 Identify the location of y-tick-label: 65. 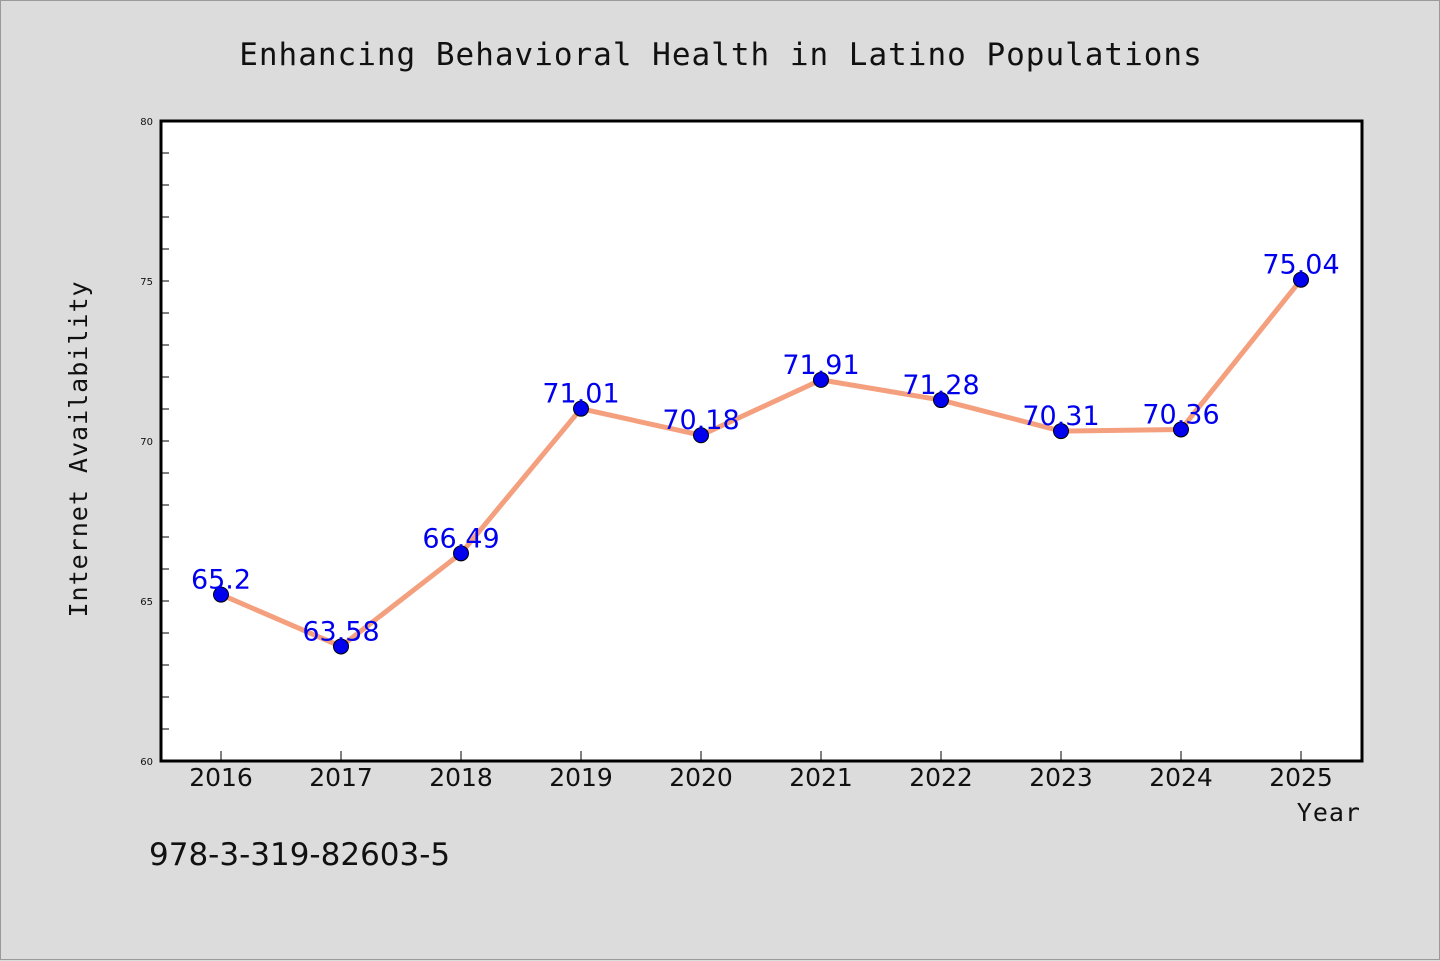
(146, 602).